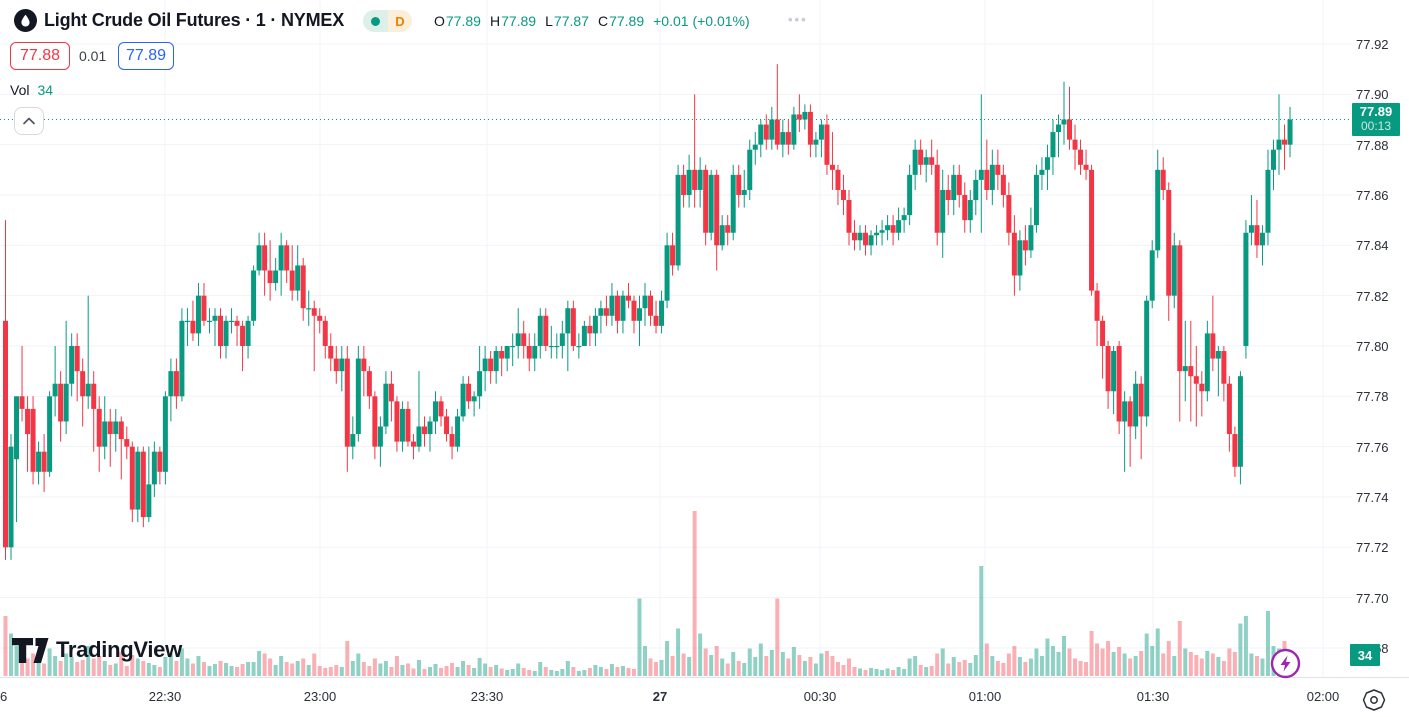  What do you see at coordinates (194, 20) in the screenshot?
I see `symbol-title: Light Crude Oil Futures · 1 · NYMEX` at bounding box center [194, 20].